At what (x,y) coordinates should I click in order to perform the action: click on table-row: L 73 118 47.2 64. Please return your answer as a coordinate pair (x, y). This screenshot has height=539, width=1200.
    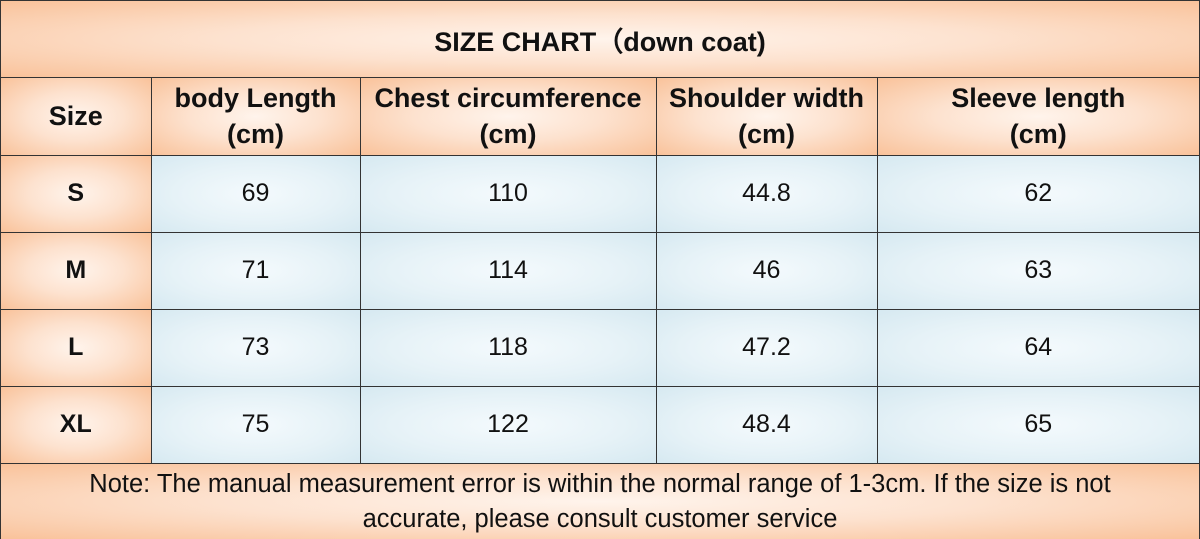
    Looking at the image, I should click on (600, 347).